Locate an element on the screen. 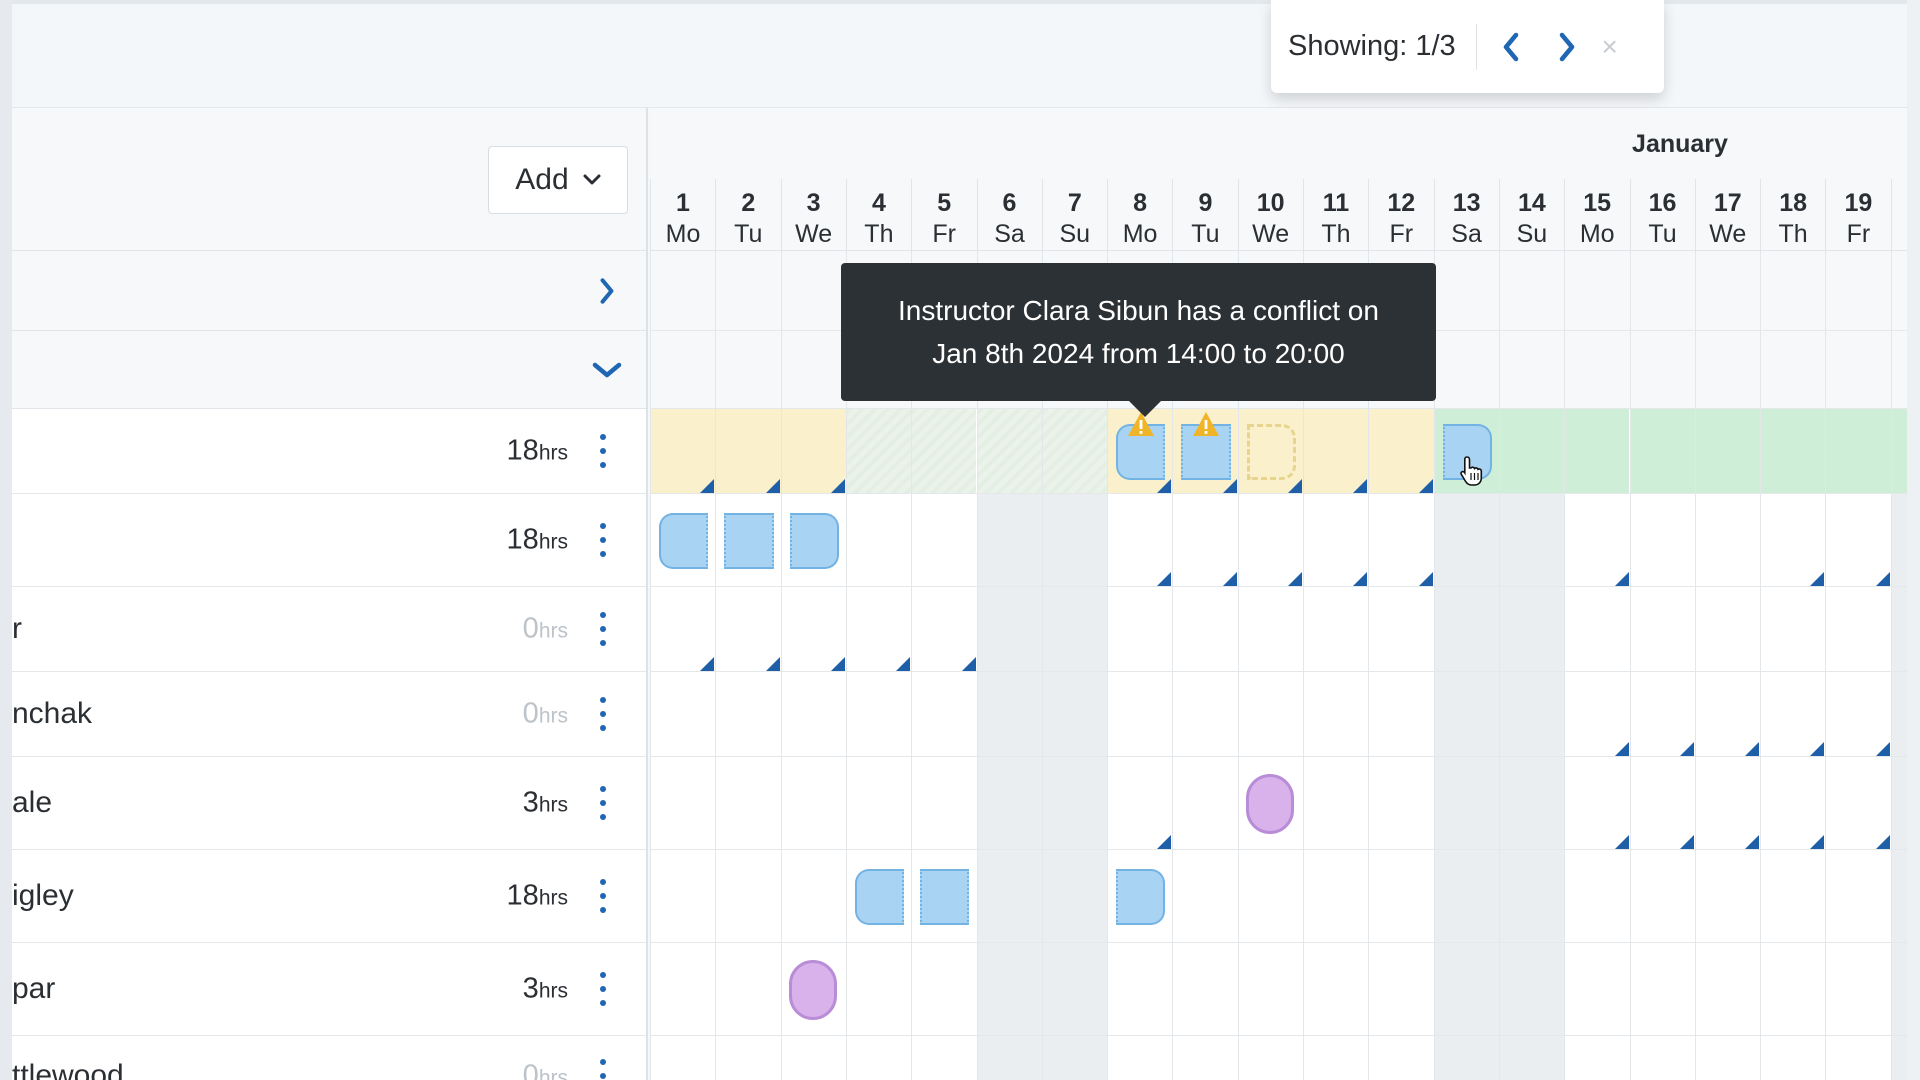  scrollbar-track is located at coordinates (1913, 540).